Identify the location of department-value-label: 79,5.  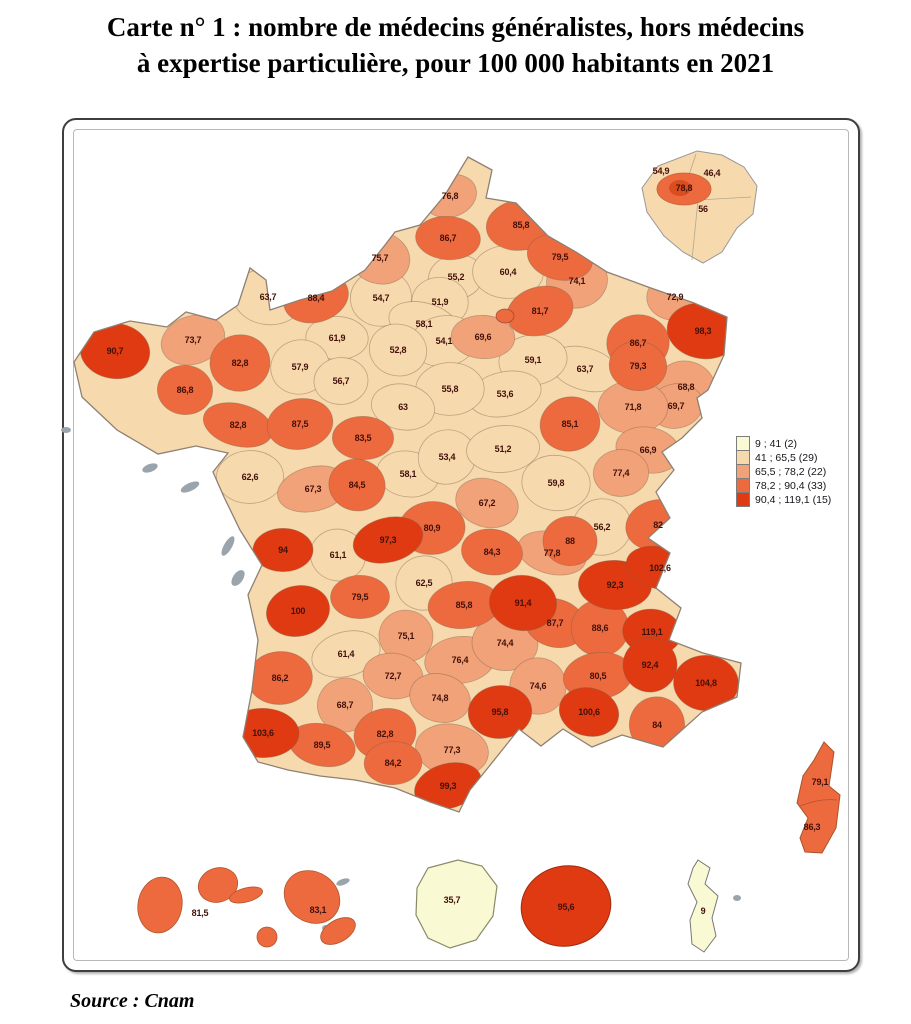
(360, 597).